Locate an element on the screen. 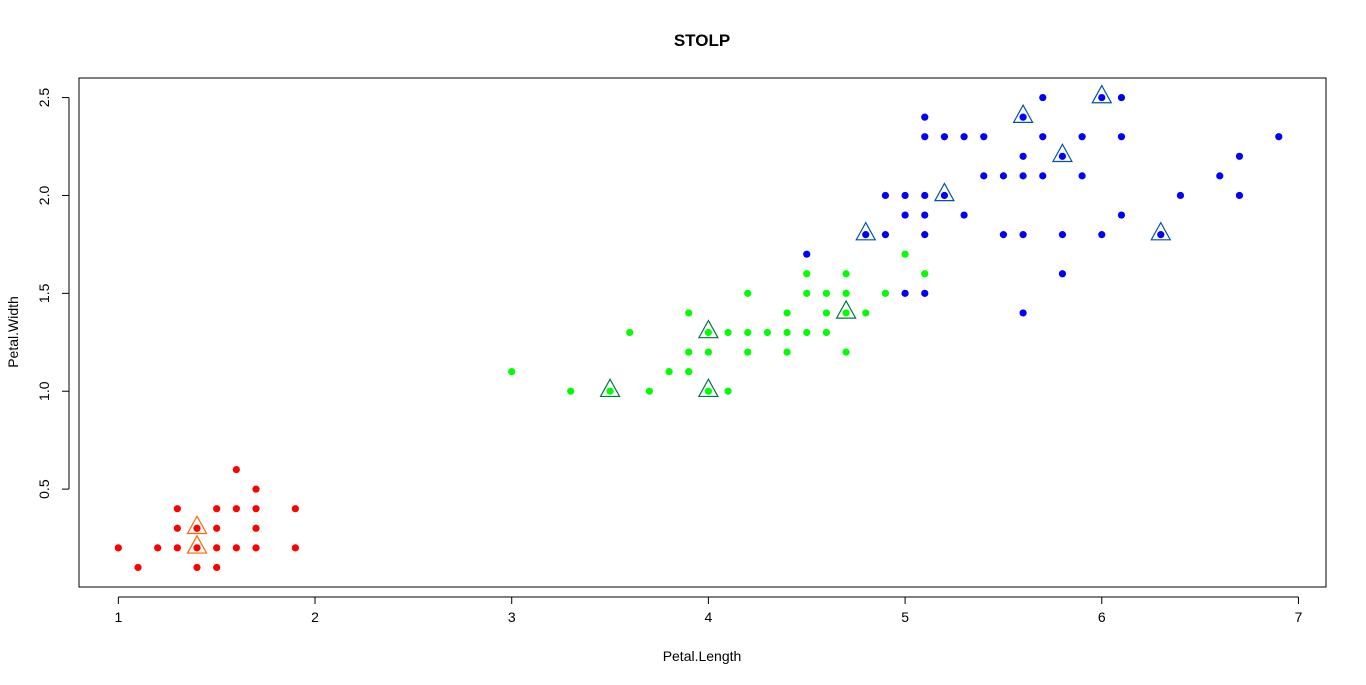 This screenshot has width=1366, height=685. x-tick-label: 1 is located at coordinates (118, 617).